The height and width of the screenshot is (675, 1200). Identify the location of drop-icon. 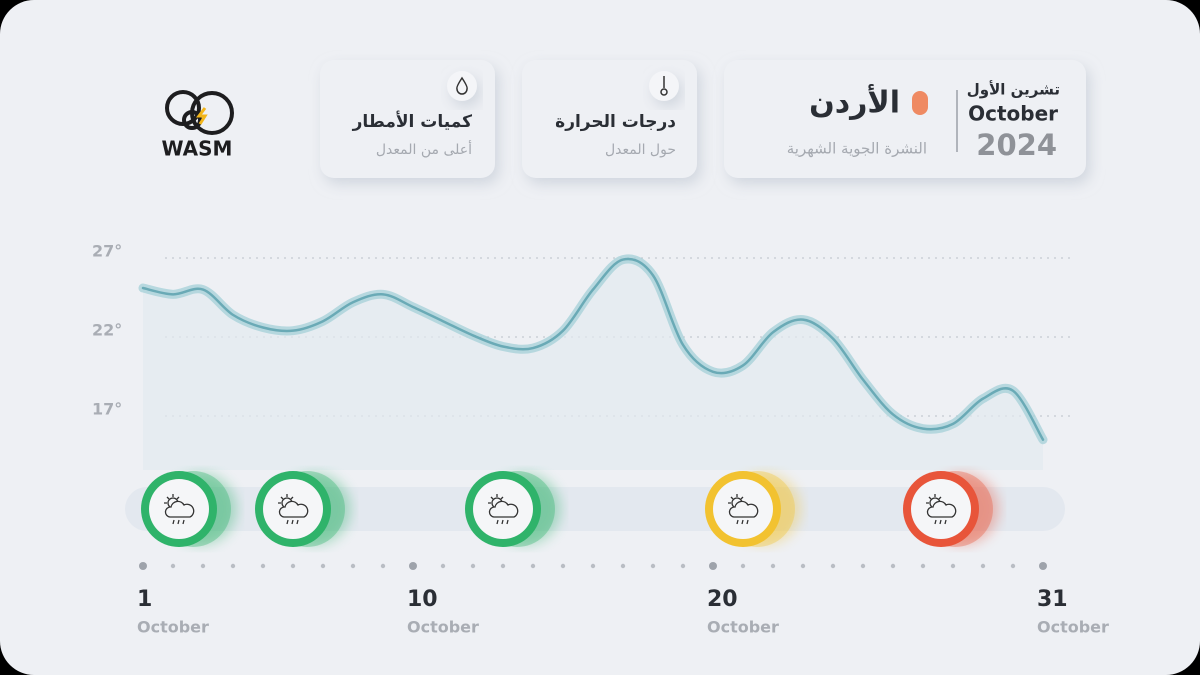
(462, 85).